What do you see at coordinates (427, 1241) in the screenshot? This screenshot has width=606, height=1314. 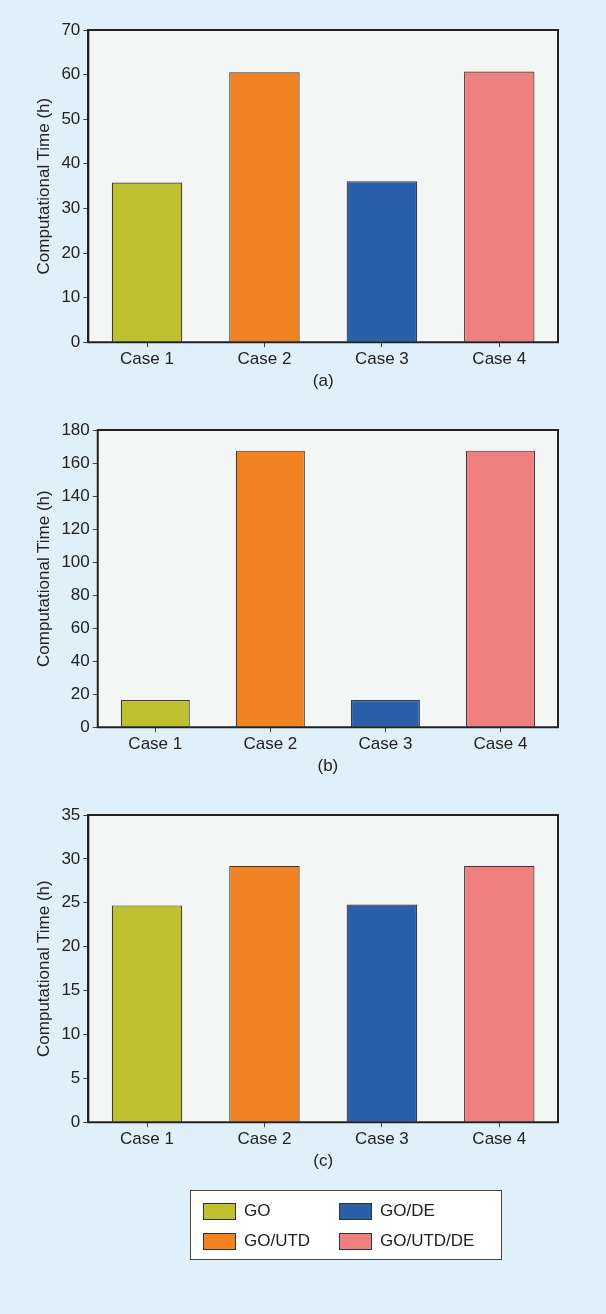 I see `legend-label: GO/UTD/DE` at bounding box center [427, 1241].